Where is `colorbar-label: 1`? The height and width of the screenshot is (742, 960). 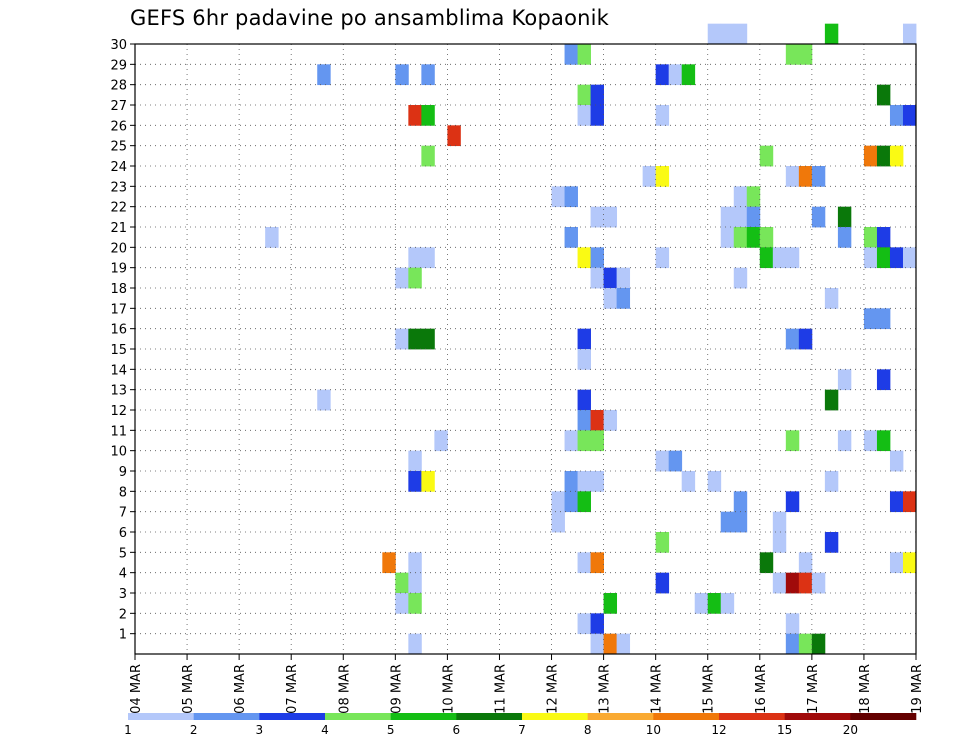
colorbar-label: 1 is located at coordinates (128, 730).